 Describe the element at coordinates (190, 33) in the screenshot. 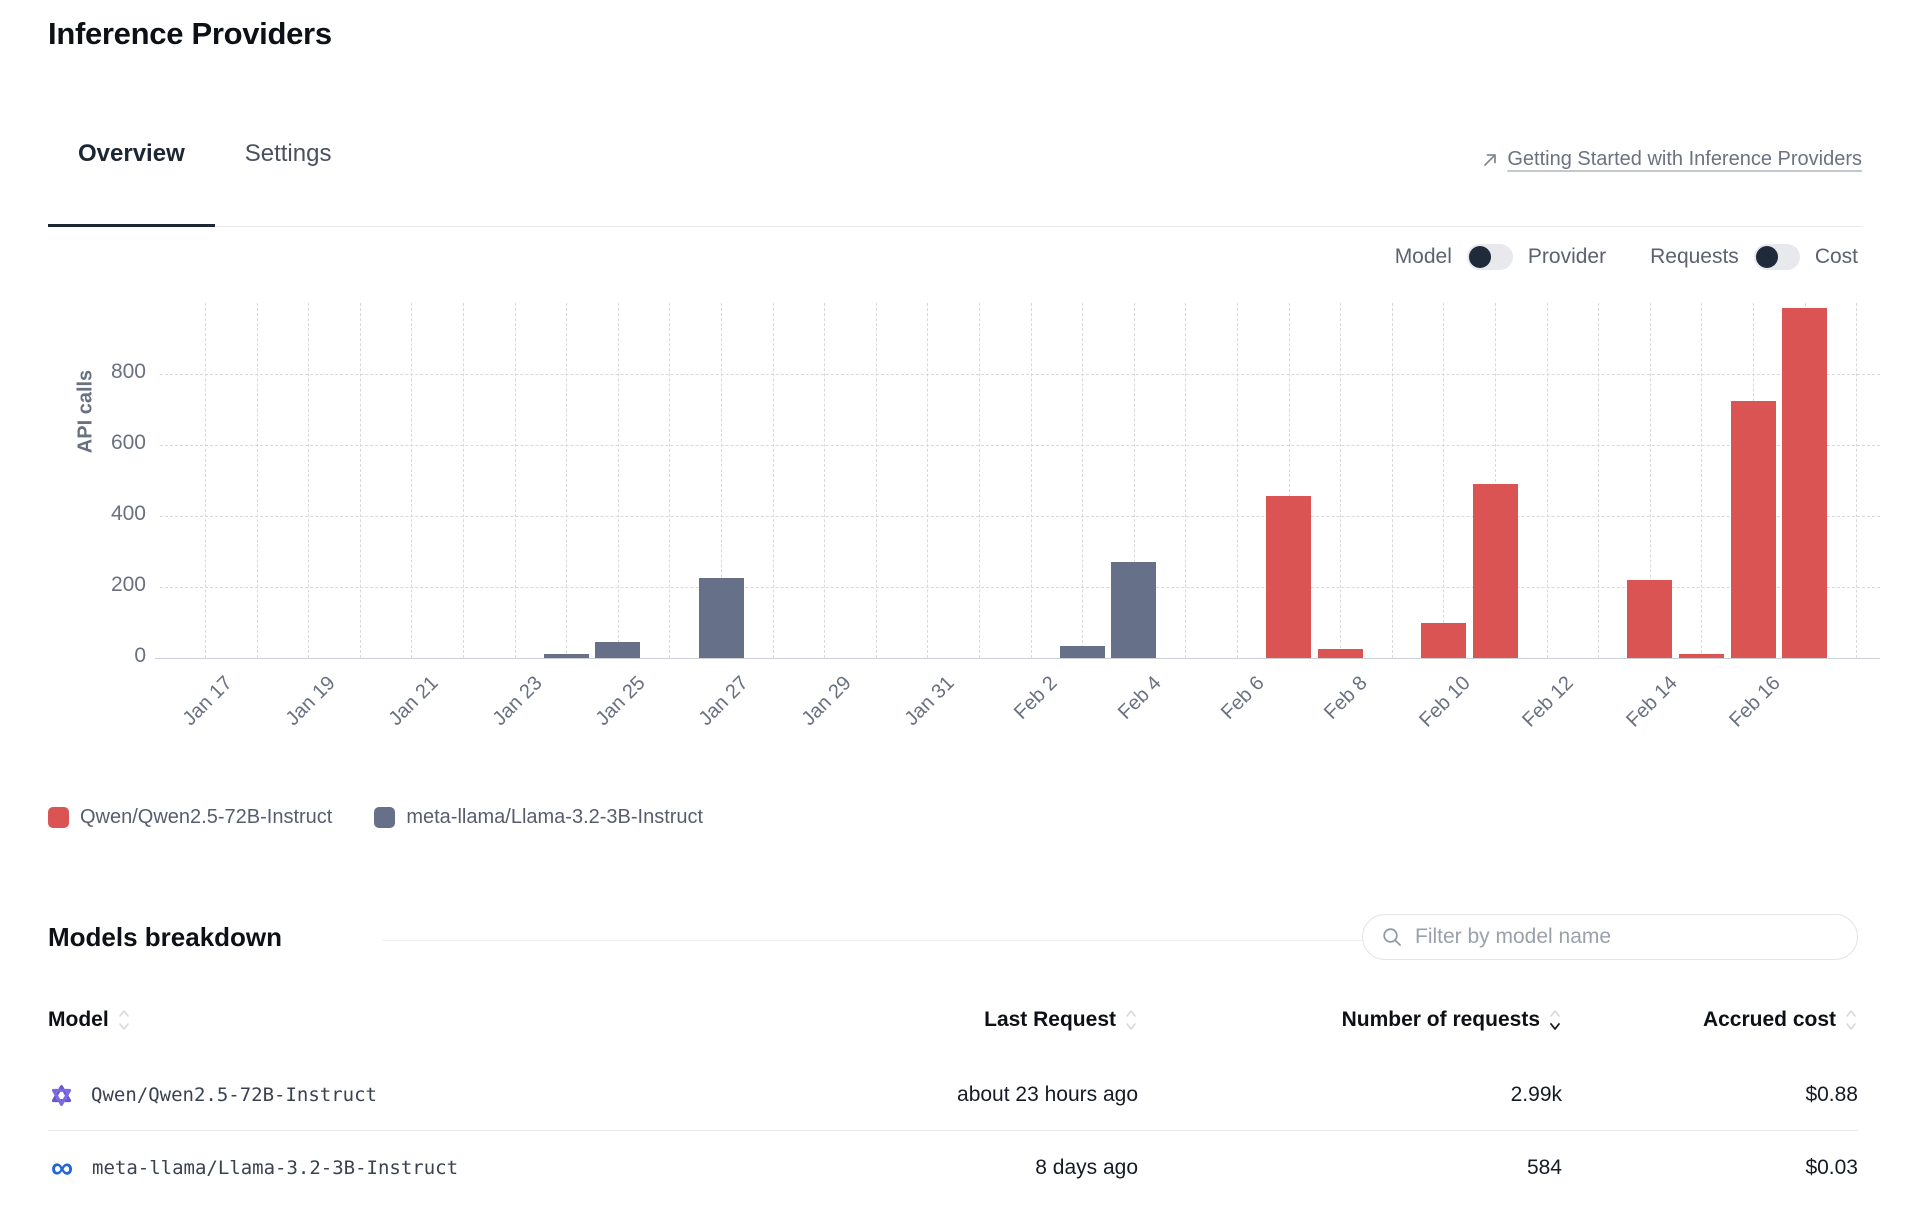

I see `page-title: Inference Providers` at that location.